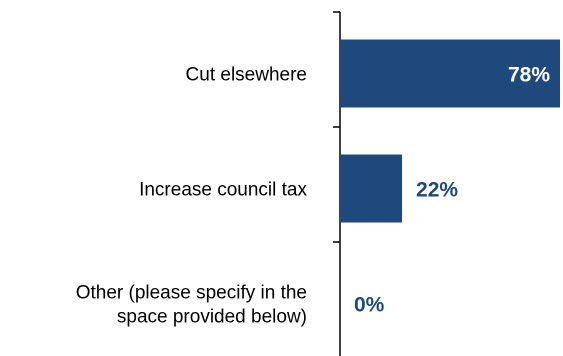 Image resolution: width=563 pixels, height=356 pixels. What do you see at coordinates (212, 317) in the screenshot?
I see `category-label: space provided below)` at bounding box center [212, 317].